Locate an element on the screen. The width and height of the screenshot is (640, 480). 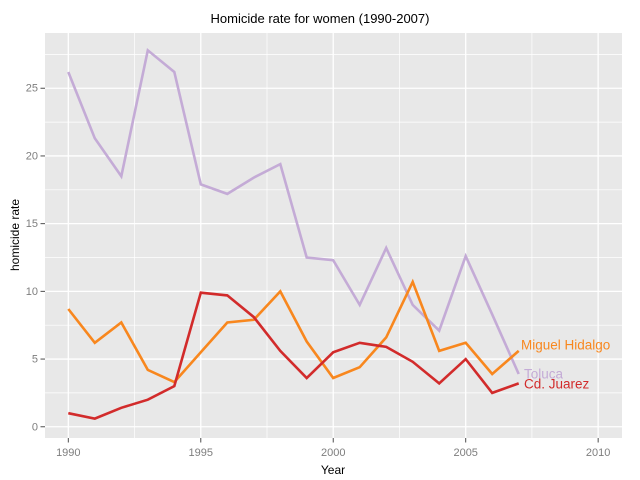
series-label-cd-juarez: Cd. Juarez is located at coordinates (557, 384).